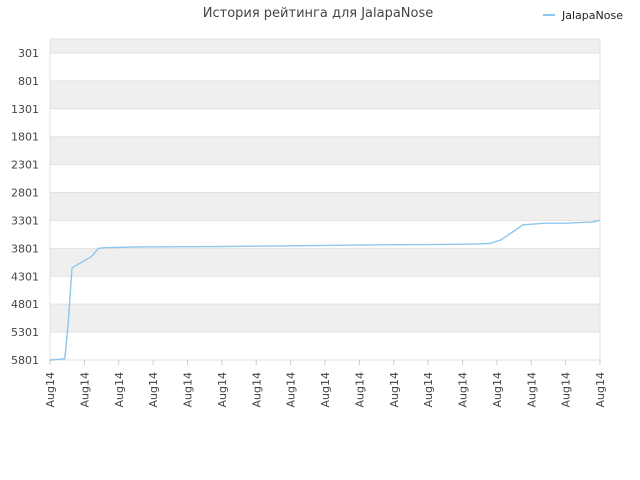 This screenshot has height=480, width=640. Describe the element at coordinates (592, 15) in the screenshot. I see `legend-label: JalapaNose` at that location.